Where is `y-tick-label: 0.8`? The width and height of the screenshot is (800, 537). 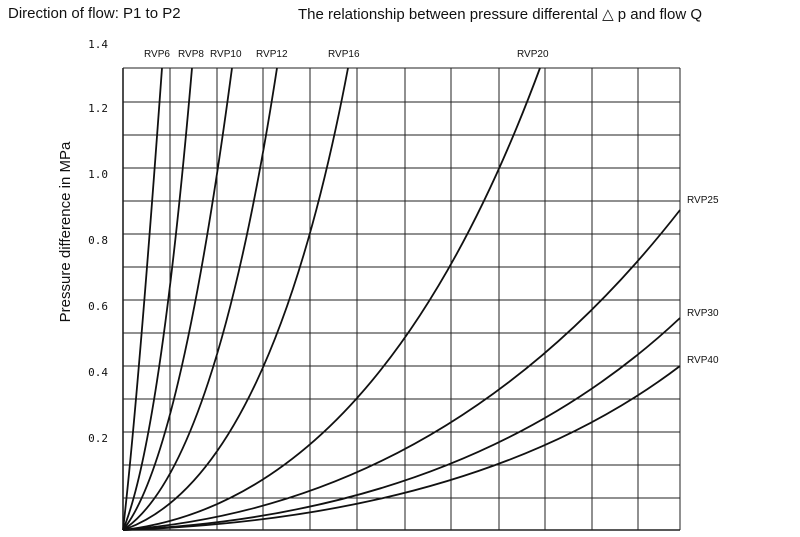
y-tick-label: 0.8 is located at coordinates (98, 240).